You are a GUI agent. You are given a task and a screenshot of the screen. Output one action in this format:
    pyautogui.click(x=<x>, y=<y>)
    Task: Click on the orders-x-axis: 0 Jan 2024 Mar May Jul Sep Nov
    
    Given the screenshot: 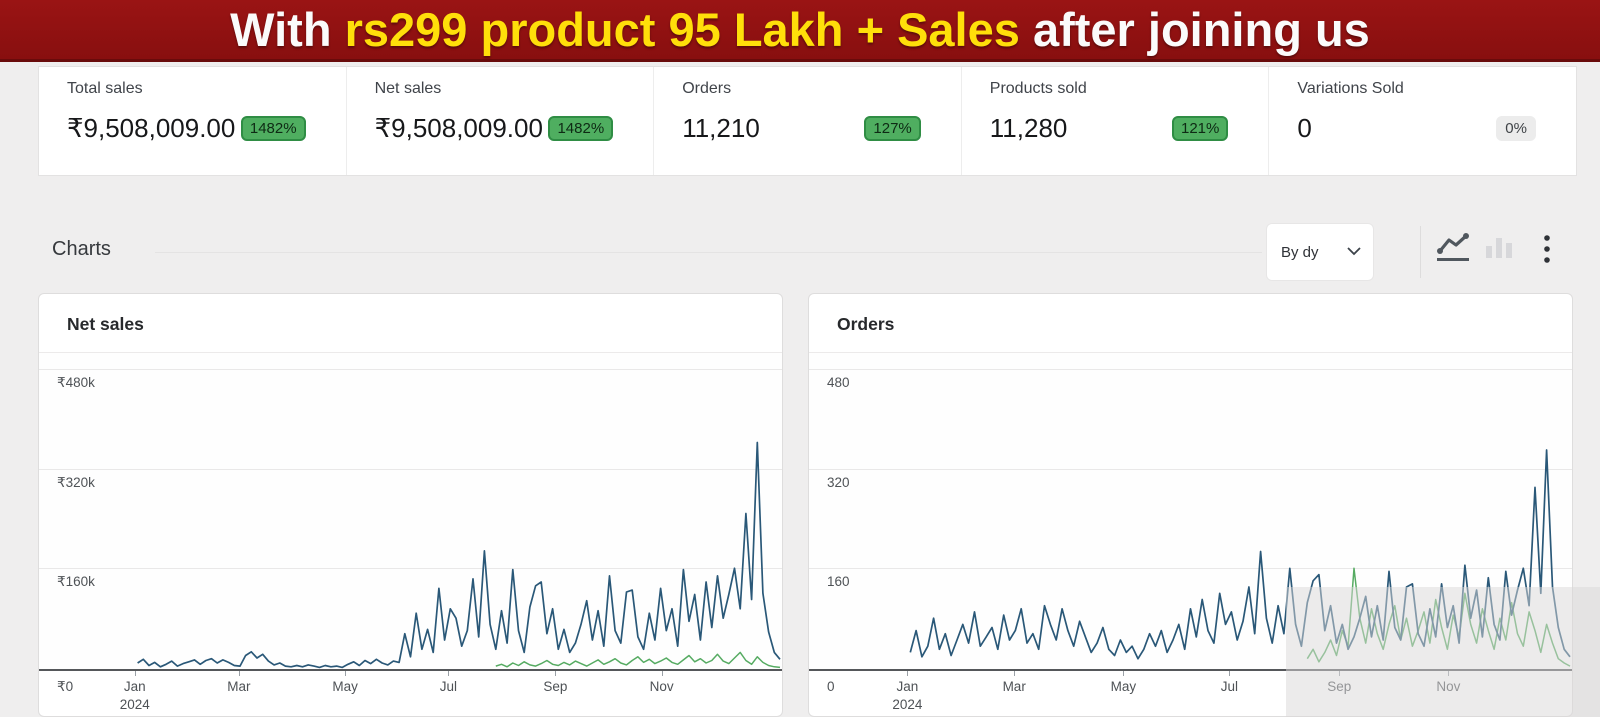 What is the action you would take?
    pyautogui.click(x=1190, y=693)
    